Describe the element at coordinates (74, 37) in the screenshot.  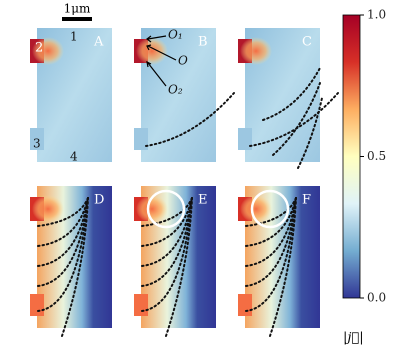
I see `region-label: 1` at that location.